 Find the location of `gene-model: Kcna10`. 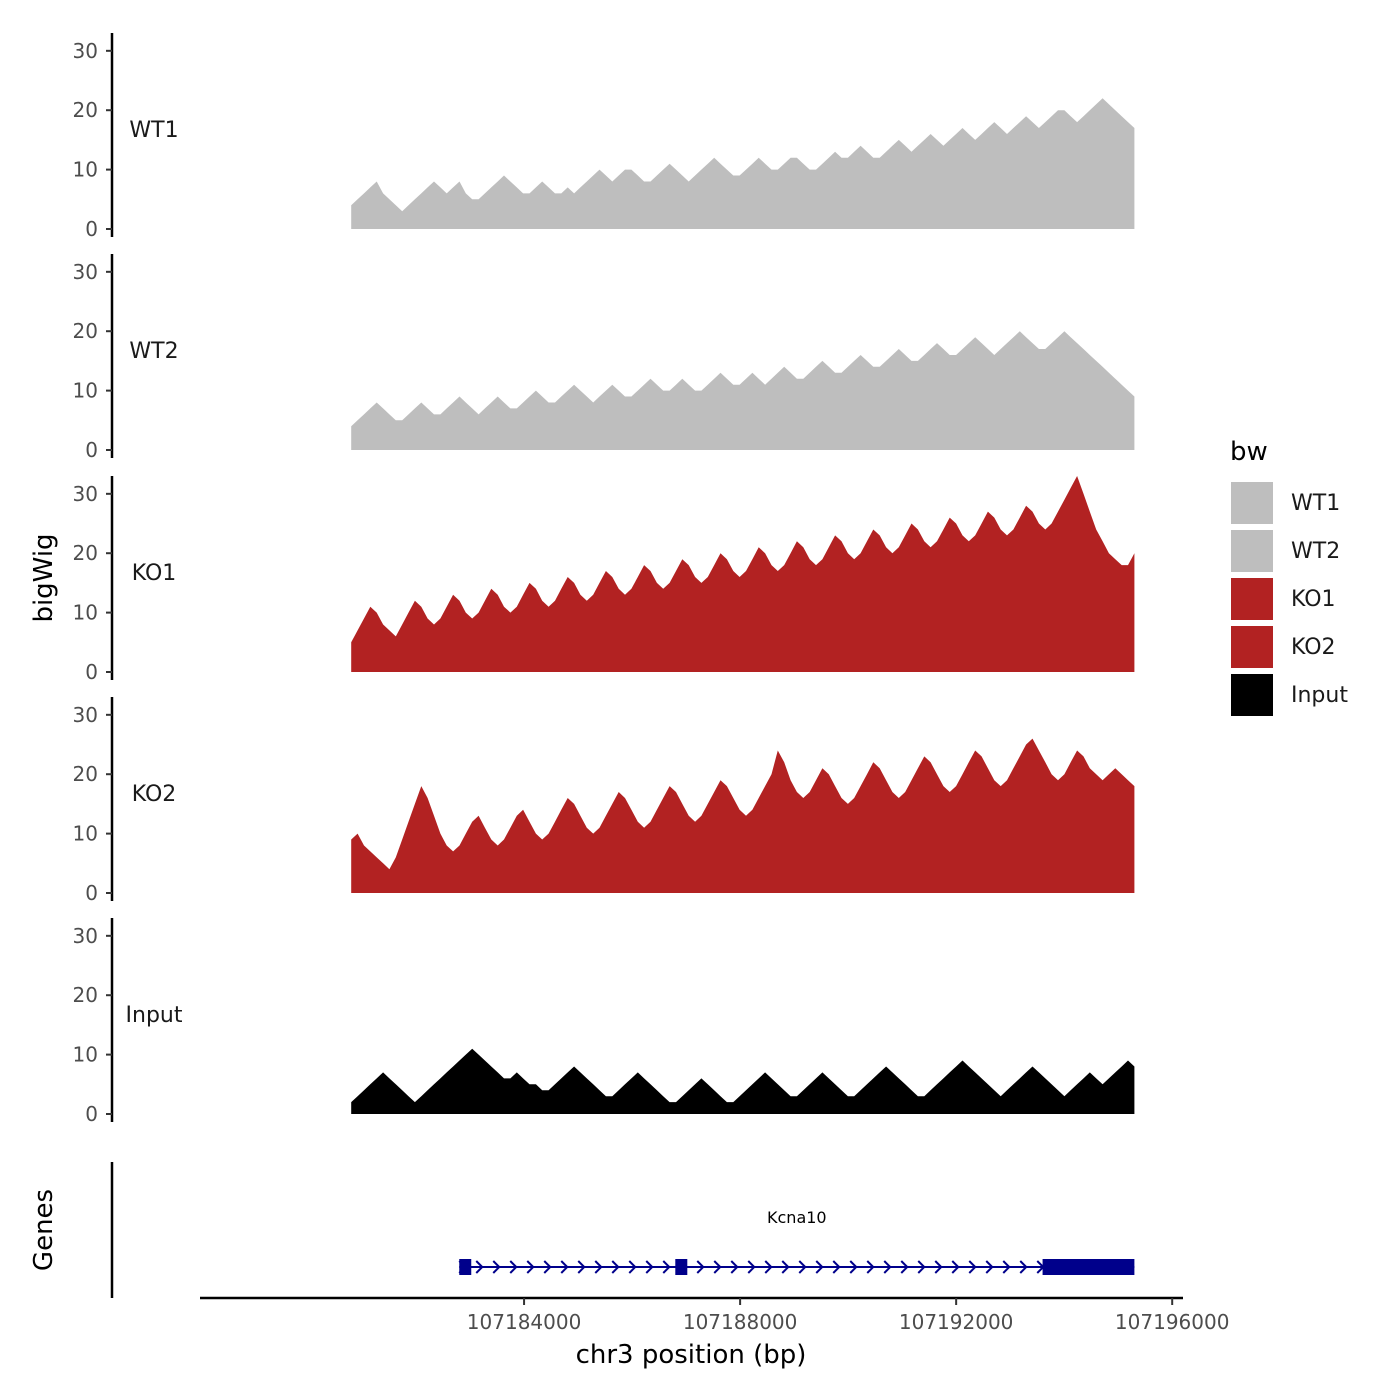

gene-model: Kcna10 is located at coordinates (796, 1241).